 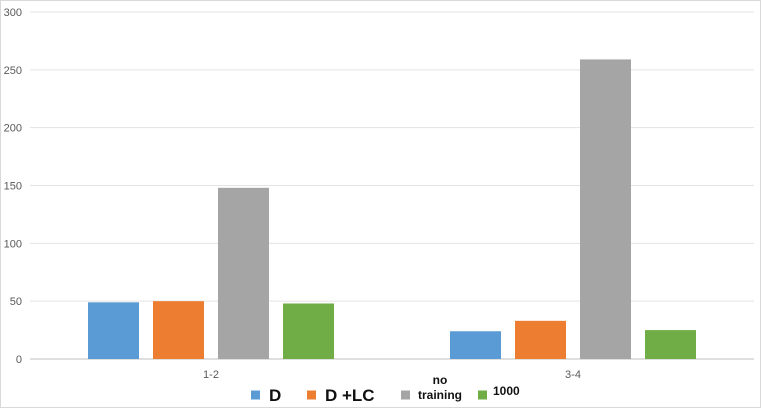 What do you see at coordinates (350, 395) in the screenshot?
I see `legend-label: D +LC` at bounding box center [350, 395].